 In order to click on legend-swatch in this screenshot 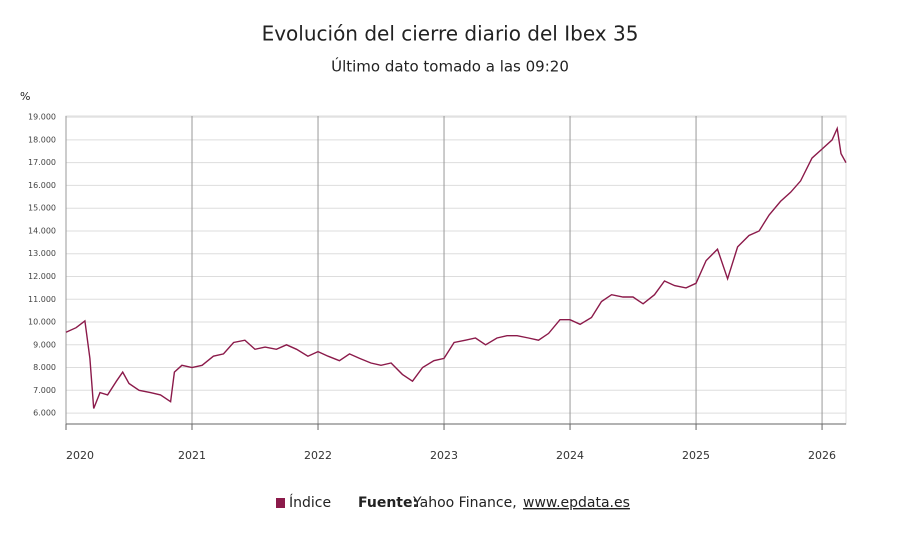, I will do `click(280, 503)`.